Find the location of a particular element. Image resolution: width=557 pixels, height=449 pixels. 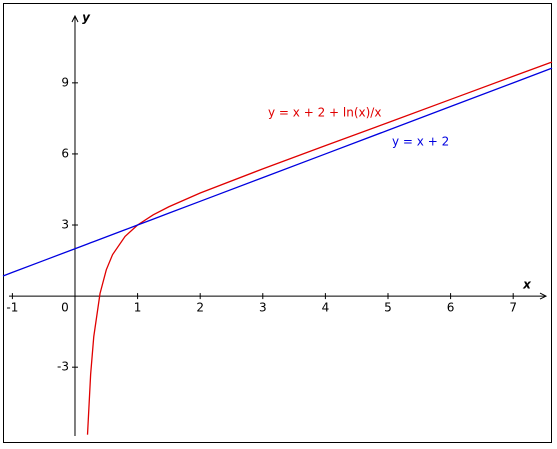

x-tick-label: 7 is located at coordinates (513, 308).